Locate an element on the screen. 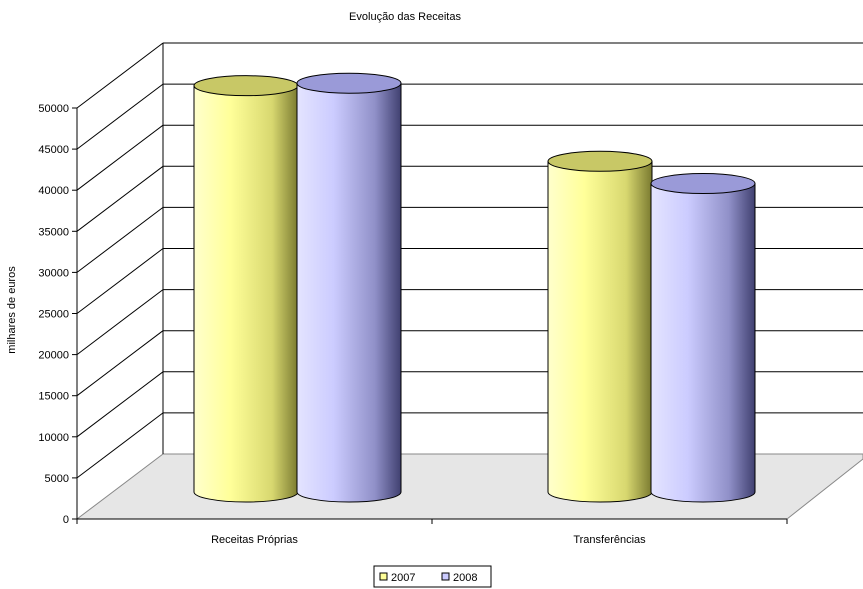 The height and width of the screenshot is (589, 863). legend-swatch-2007 is located at coordinates (383, 576).